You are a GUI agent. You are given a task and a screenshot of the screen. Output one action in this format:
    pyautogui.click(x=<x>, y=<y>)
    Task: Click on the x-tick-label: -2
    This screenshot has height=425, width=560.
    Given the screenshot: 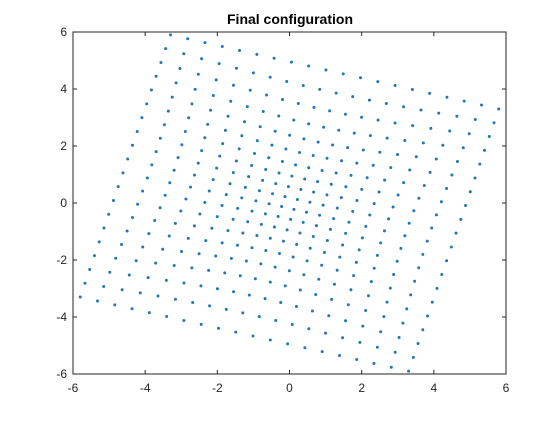 What is the action you would take?
    pyautogui.click(x=217, y=388)
    